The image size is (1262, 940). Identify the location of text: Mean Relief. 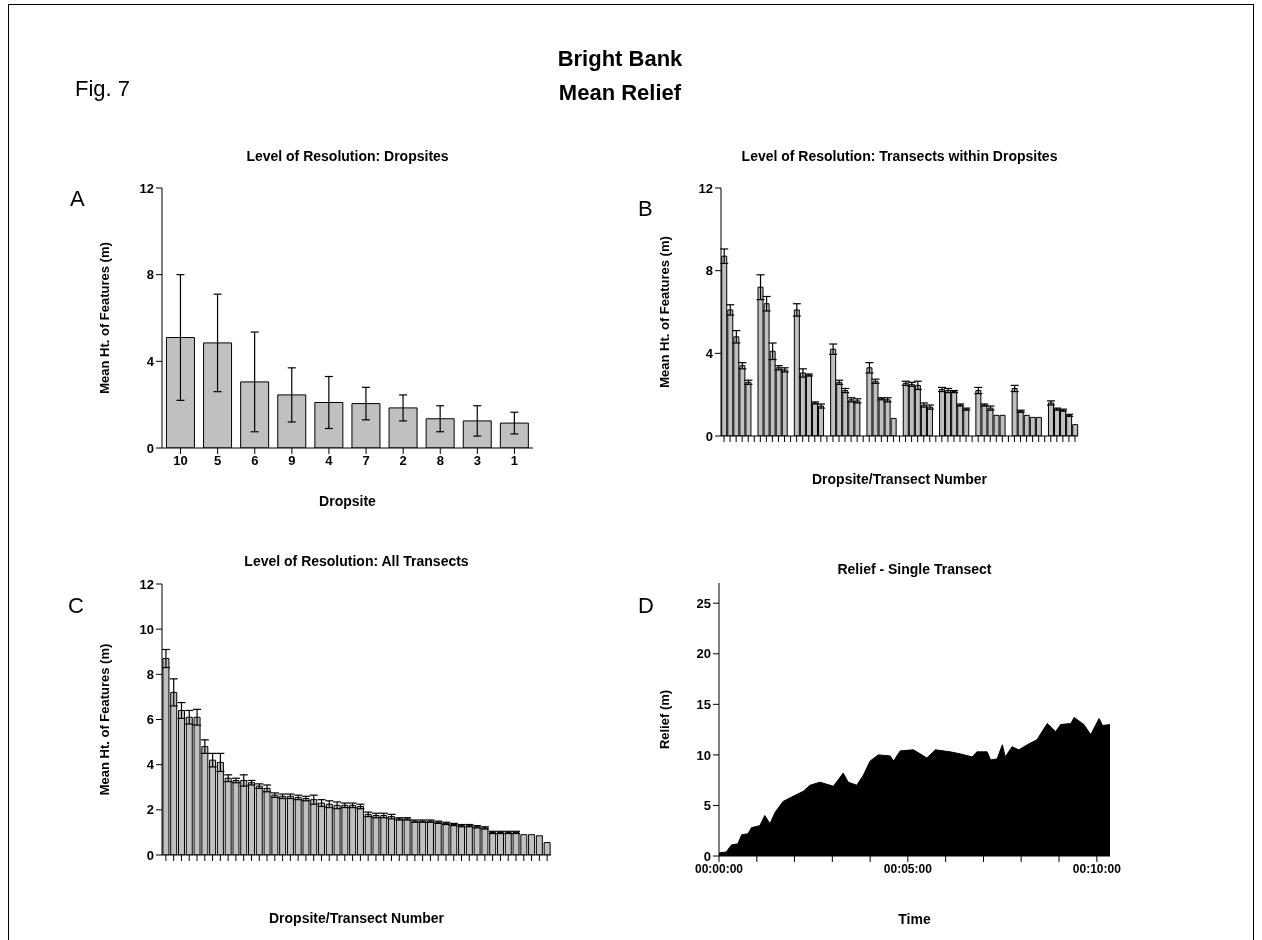
(620, 93).